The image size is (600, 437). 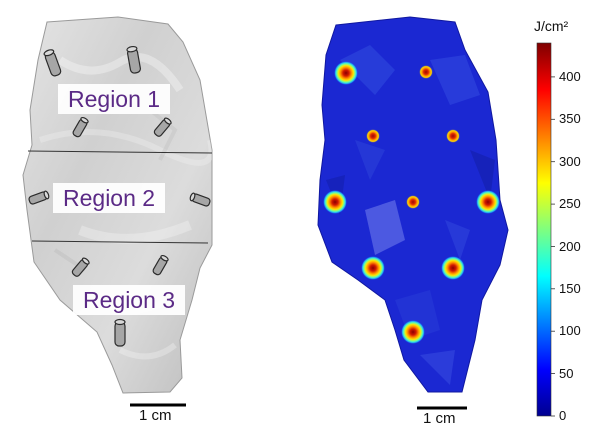 I want to click on colorbar-gradient, so click(x=544, y=229).